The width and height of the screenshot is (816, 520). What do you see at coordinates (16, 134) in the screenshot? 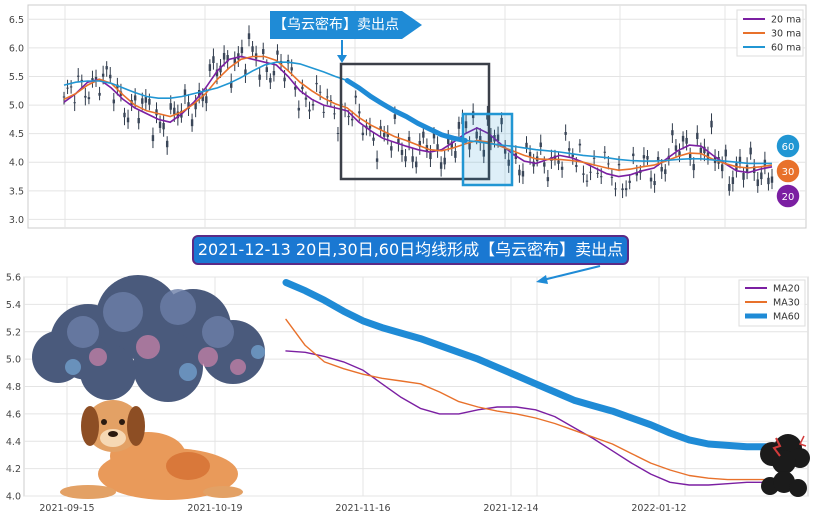
I see `top-ytick-label: 4.5` at bounding box center [16, 134].